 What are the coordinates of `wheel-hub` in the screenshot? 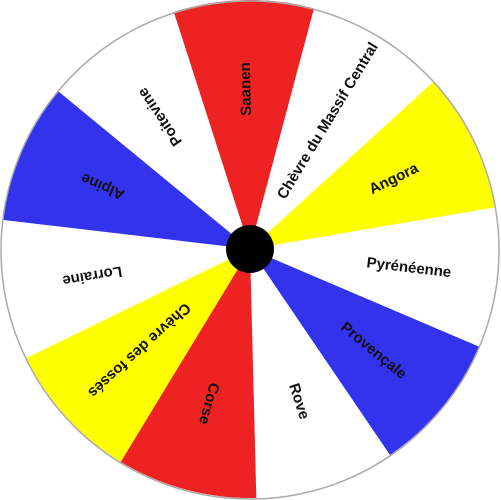 It's located at (250, 249).